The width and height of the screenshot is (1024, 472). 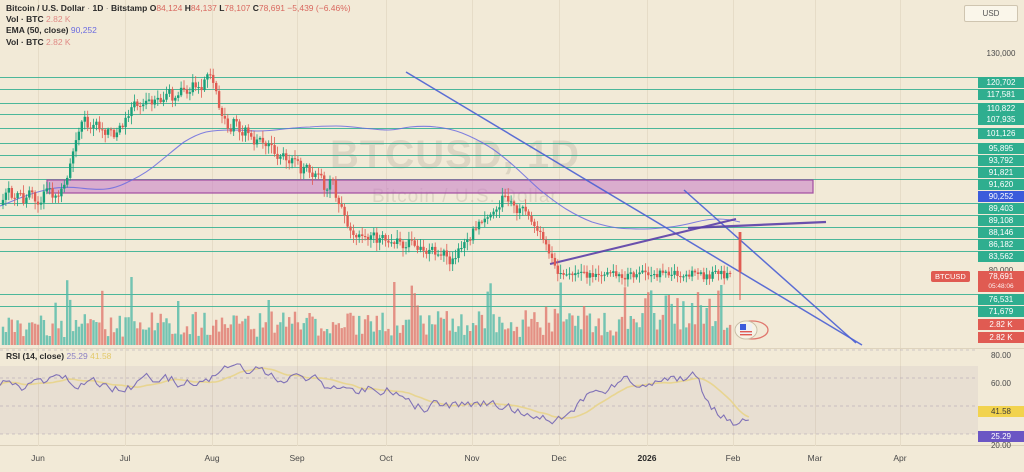 What do you see at coordinates (1001, 148) in the screenshot?
I see `price-axis-label: 95,895` at bounding box center [1001, 148].